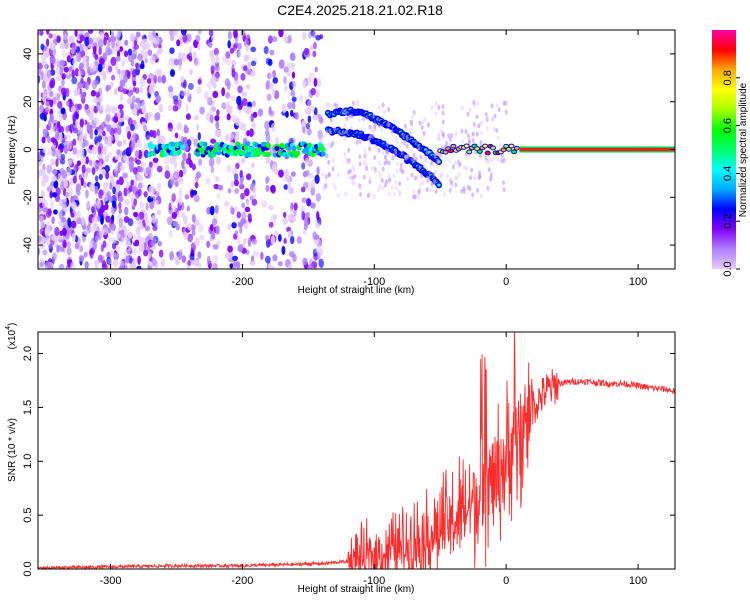 Image resolution: width=750 pixels, height=605 pixels. I want to click on spectrogram-x-tick-label: -200, so click(242, 282).